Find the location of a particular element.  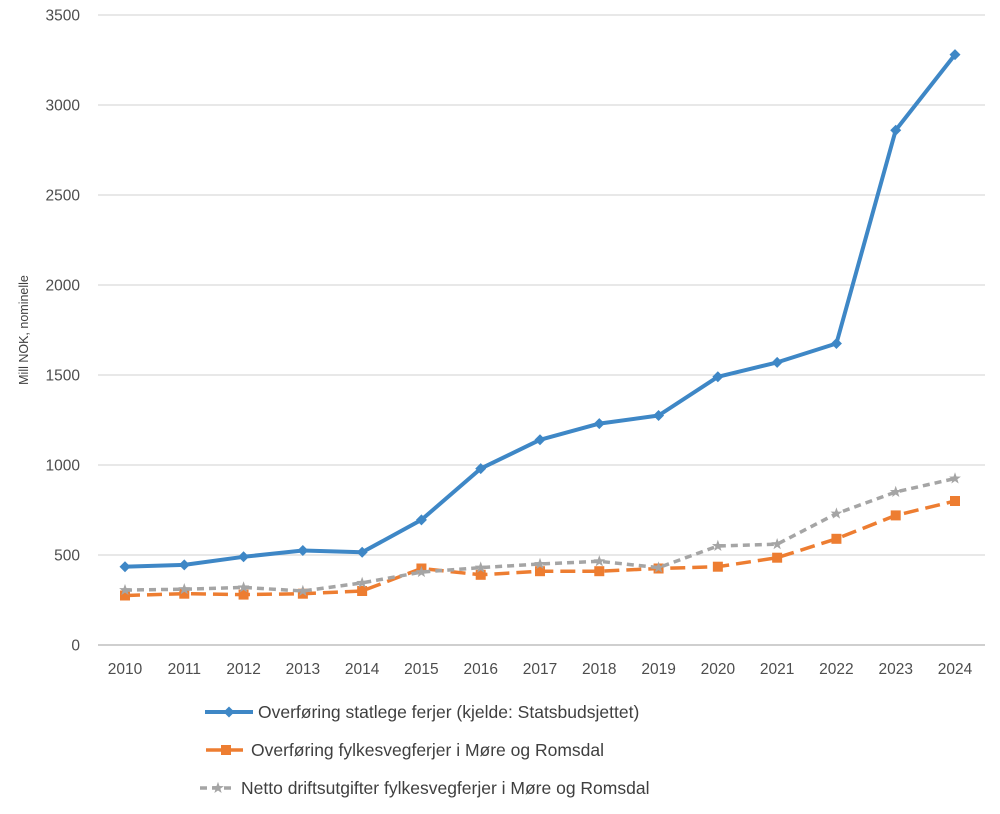

svg-text: 2023 is located at coordinates (895, 669).